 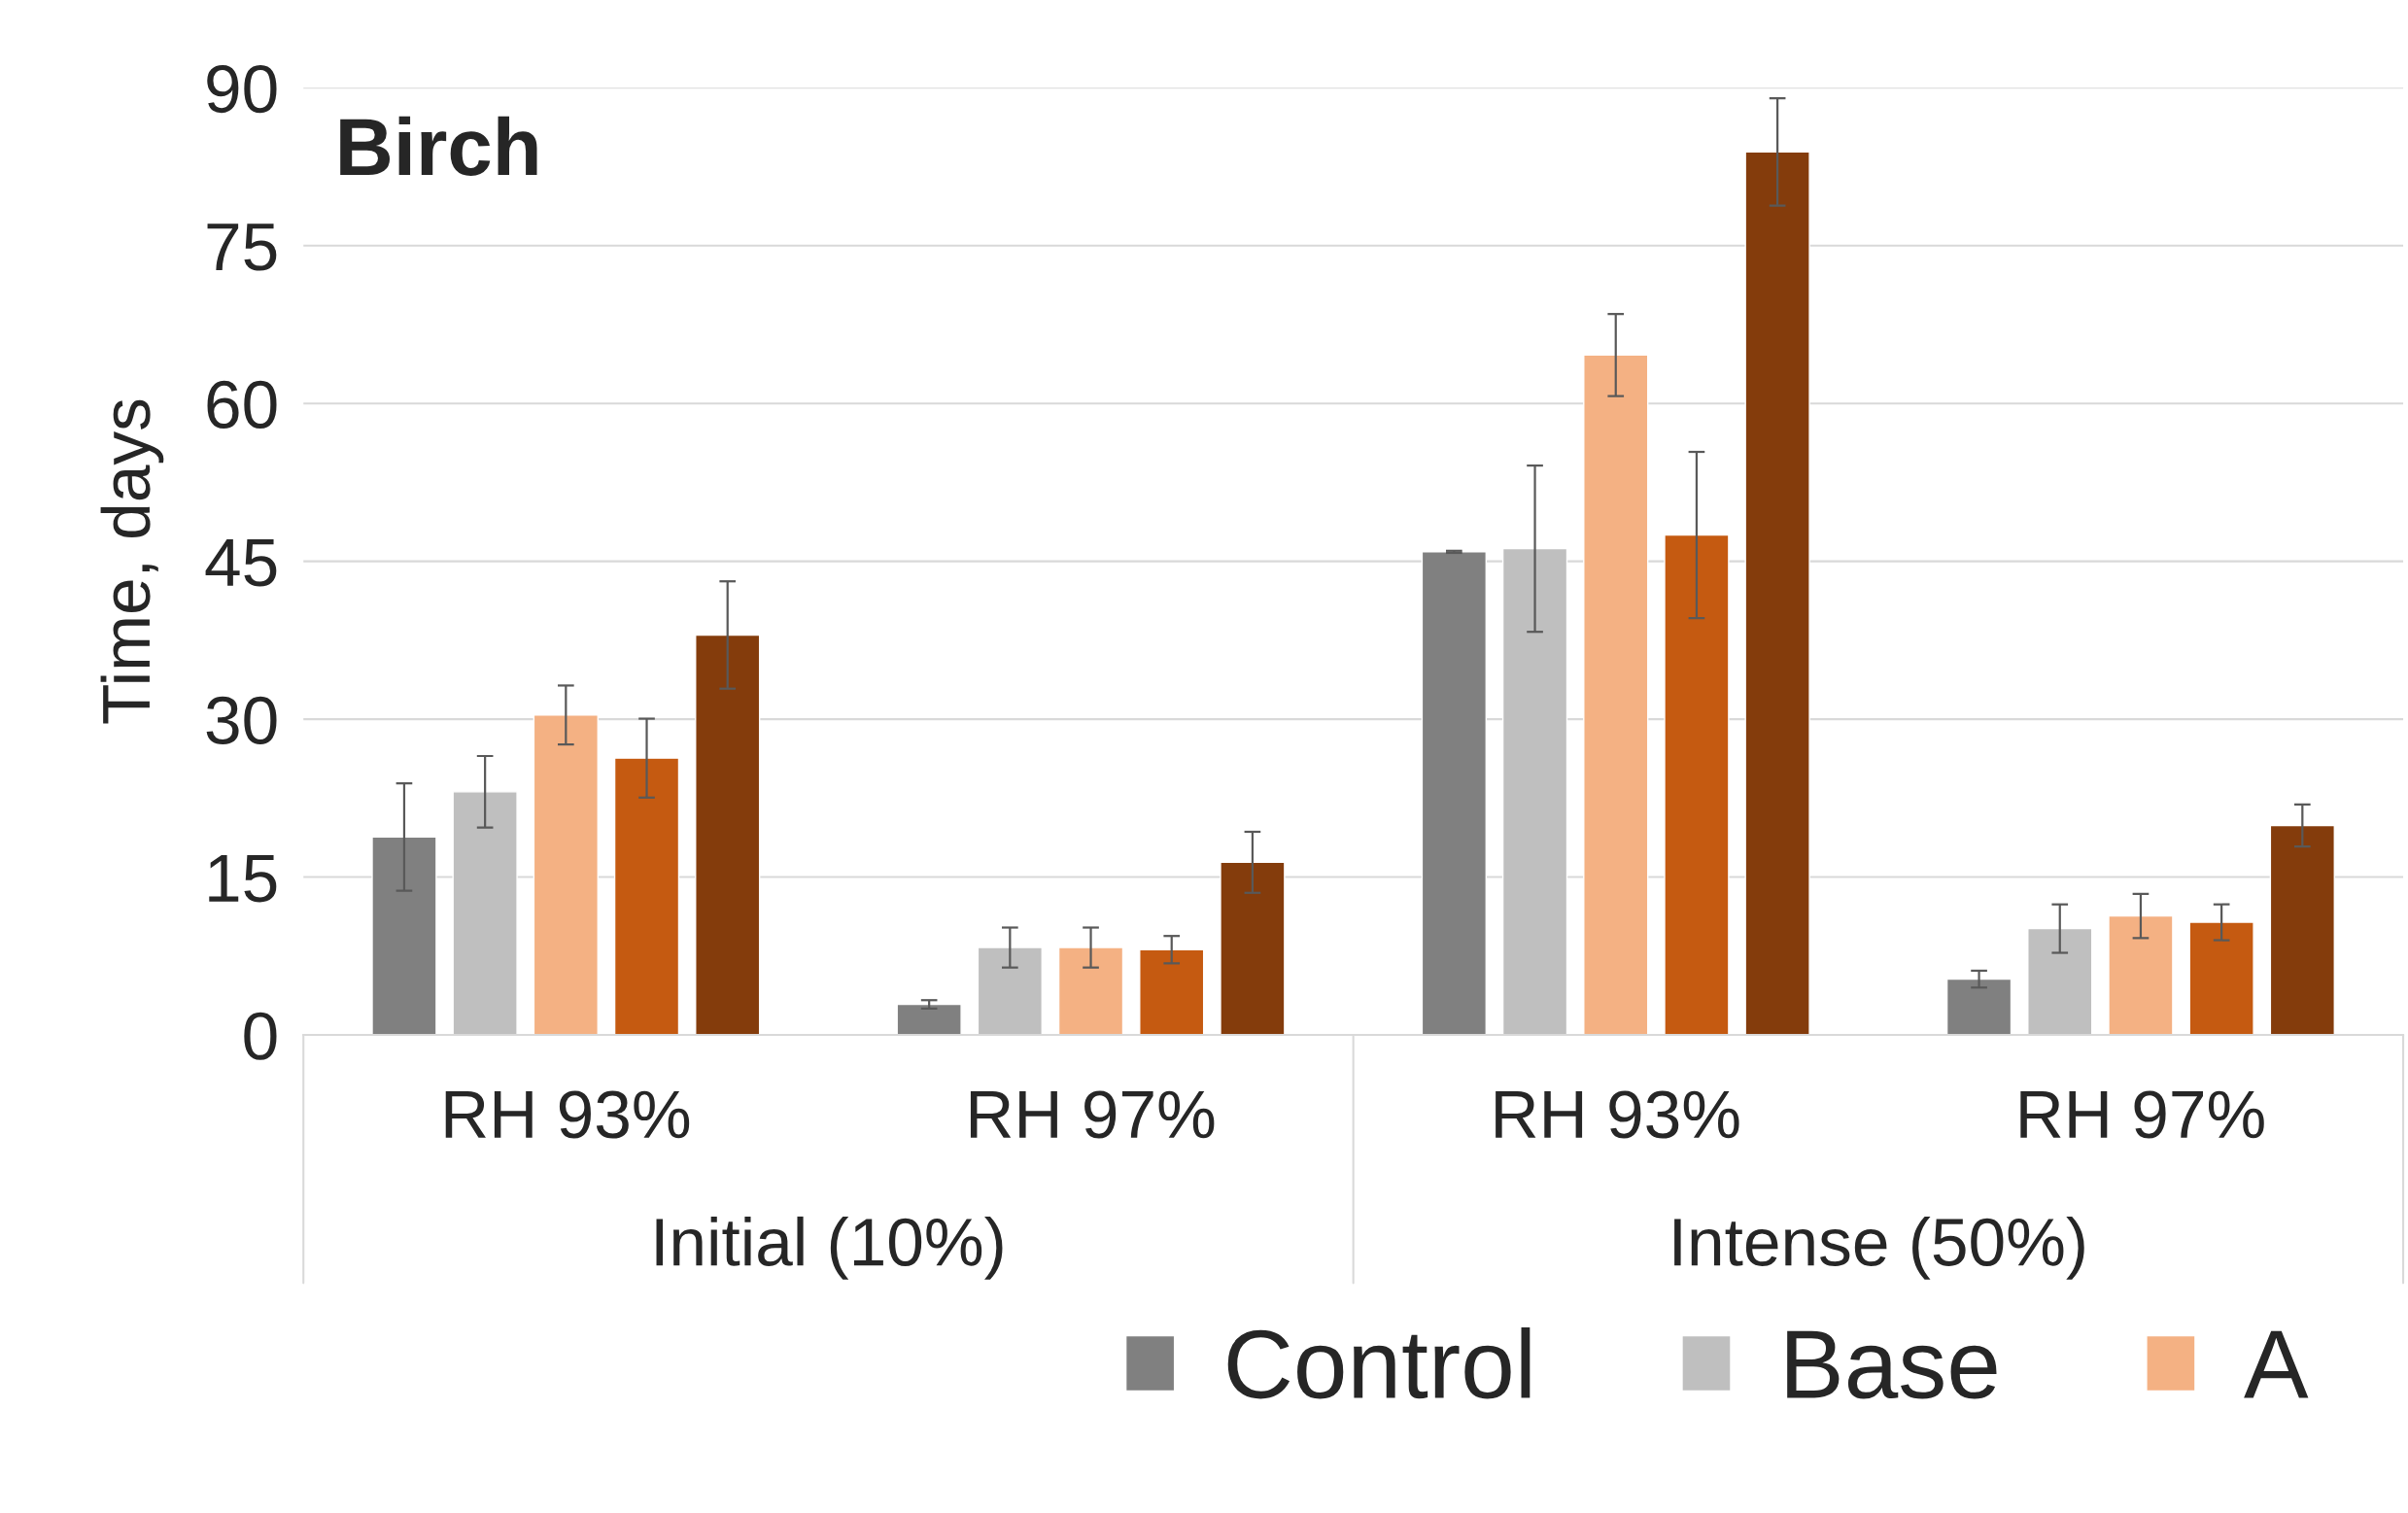 I want to click on y-tick-label: 45, so click(x=241, y=563).